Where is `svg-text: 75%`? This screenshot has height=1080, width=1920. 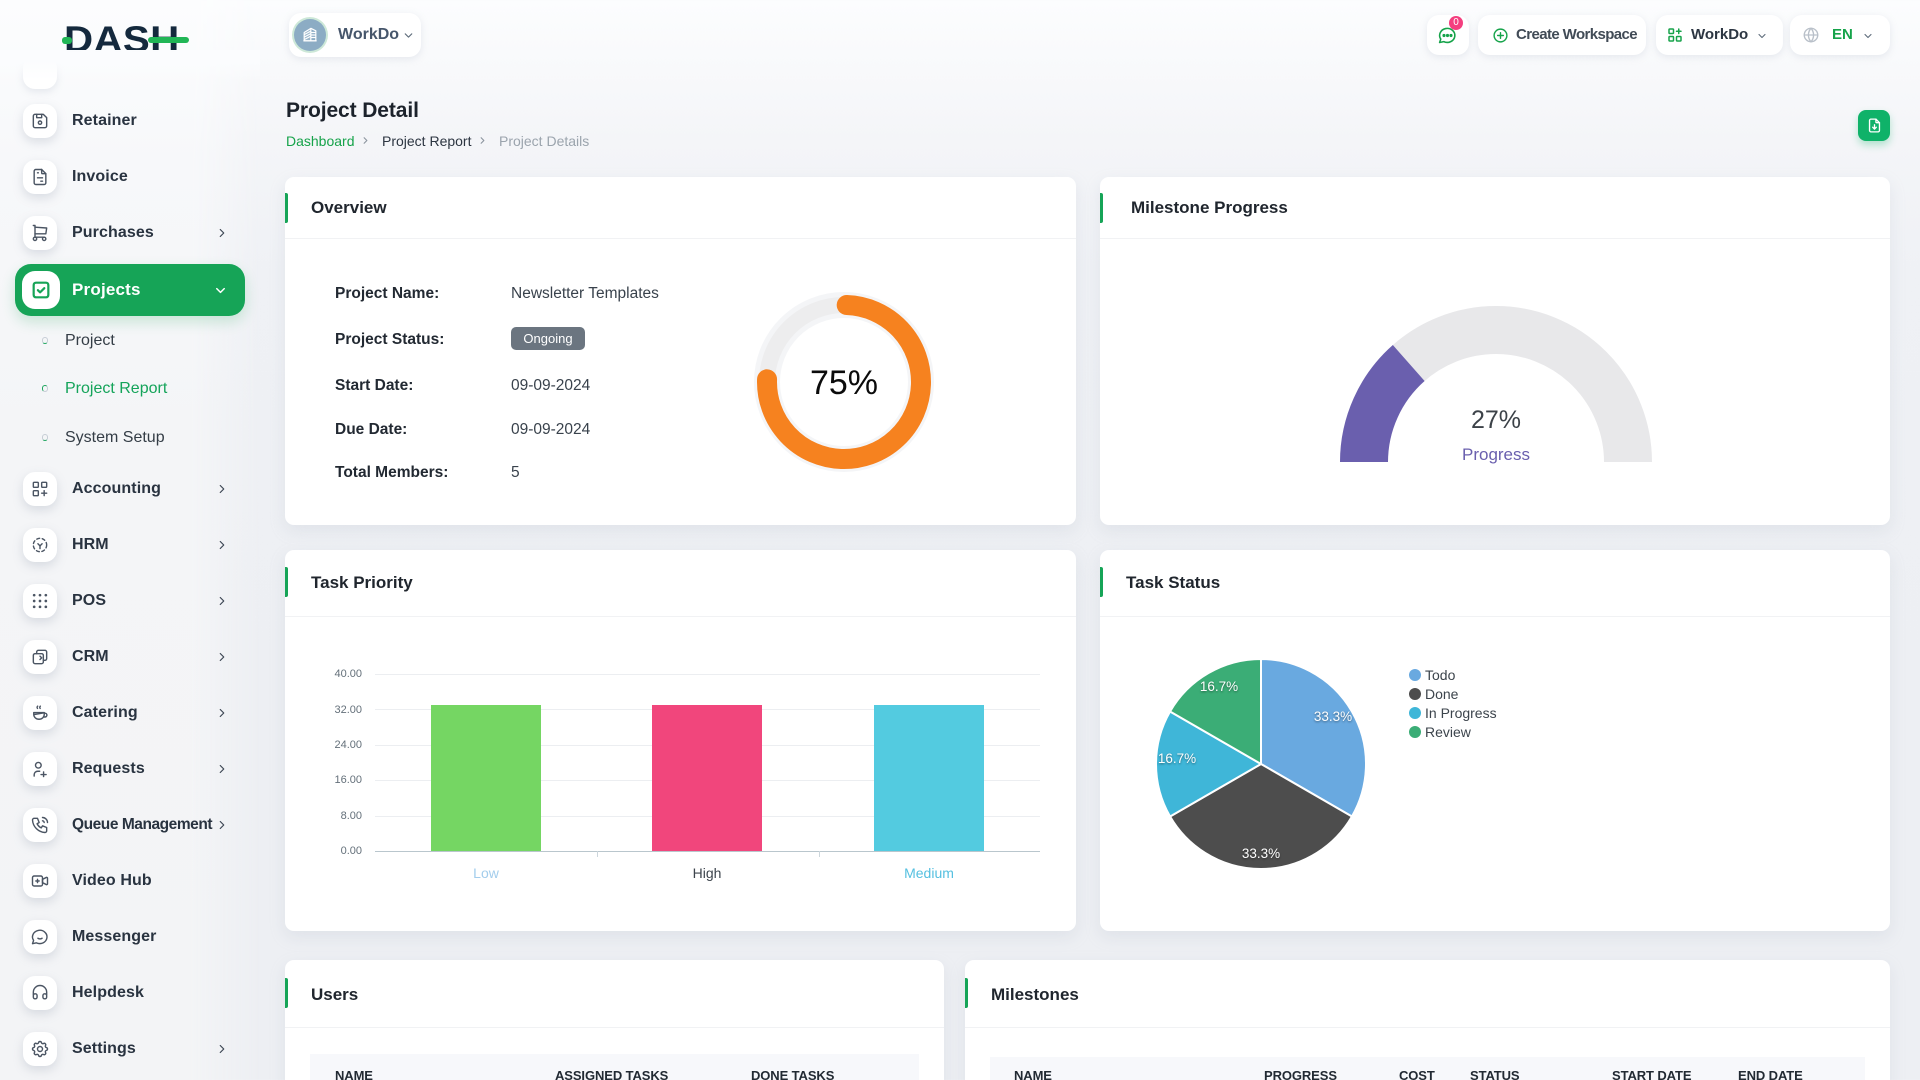
svg-text: 75% is located at coordinates (844, 383).